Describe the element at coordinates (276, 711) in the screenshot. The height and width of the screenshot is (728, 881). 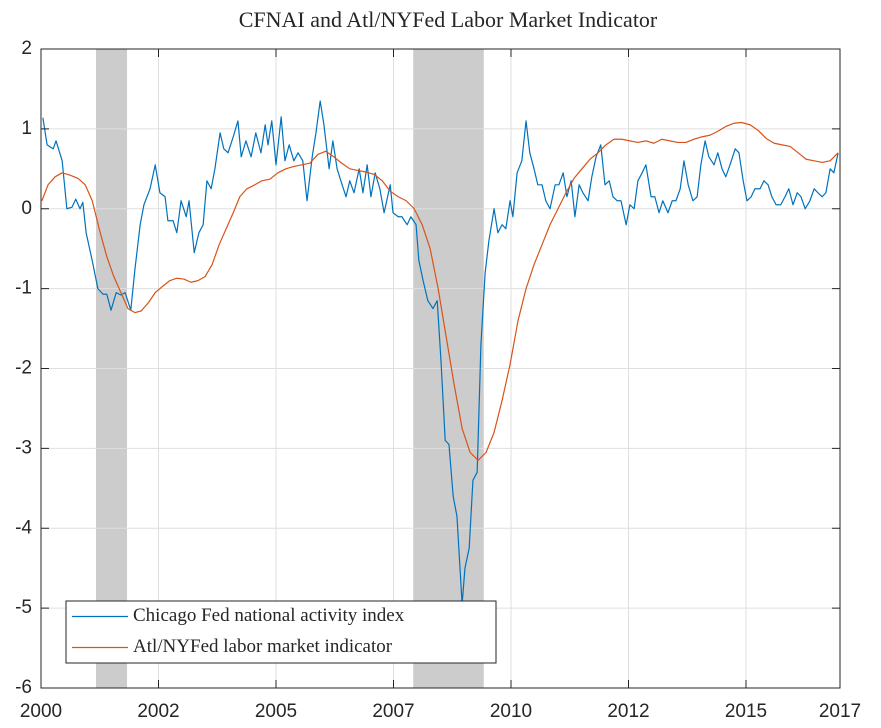
I see `x-tick-label: 2005` at that location.